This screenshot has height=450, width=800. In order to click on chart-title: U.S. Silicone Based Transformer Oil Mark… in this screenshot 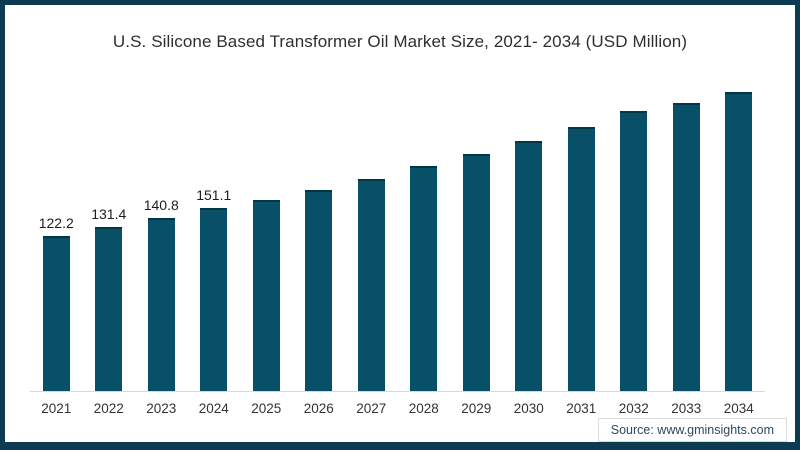, I will do `click(400, 41)`.